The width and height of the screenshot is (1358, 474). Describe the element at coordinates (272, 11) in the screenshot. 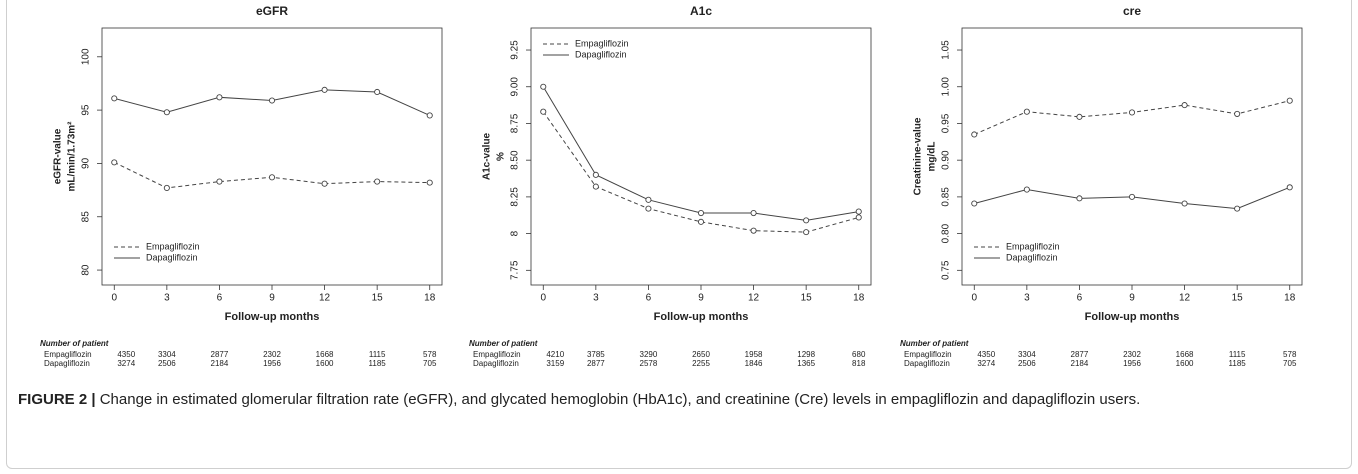

I see `chart-title: eGFR` at that location.